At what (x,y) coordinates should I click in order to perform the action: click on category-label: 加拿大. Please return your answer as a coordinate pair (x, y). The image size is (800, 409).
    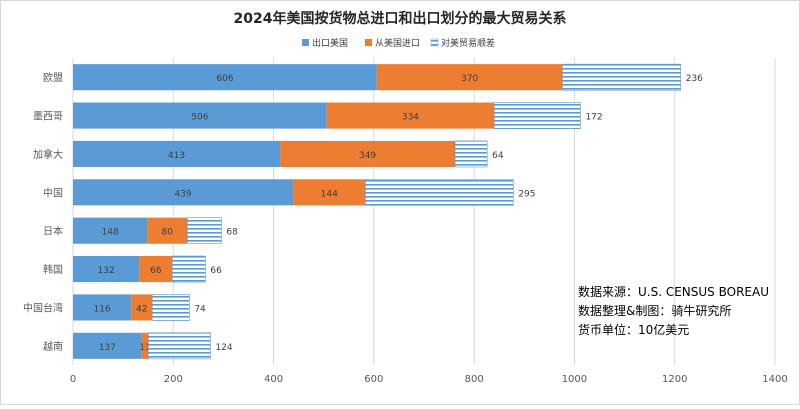
    Looking at the image, I should click on (48, 154).